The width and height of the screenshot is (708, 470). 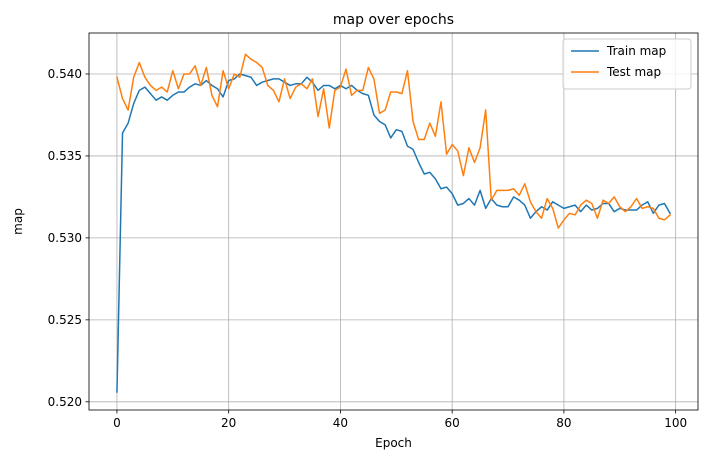 What do you see at coordinates (563, 423) in the screenshot?
I see `x-tick-label: 80` at bounding box center [563, 423].